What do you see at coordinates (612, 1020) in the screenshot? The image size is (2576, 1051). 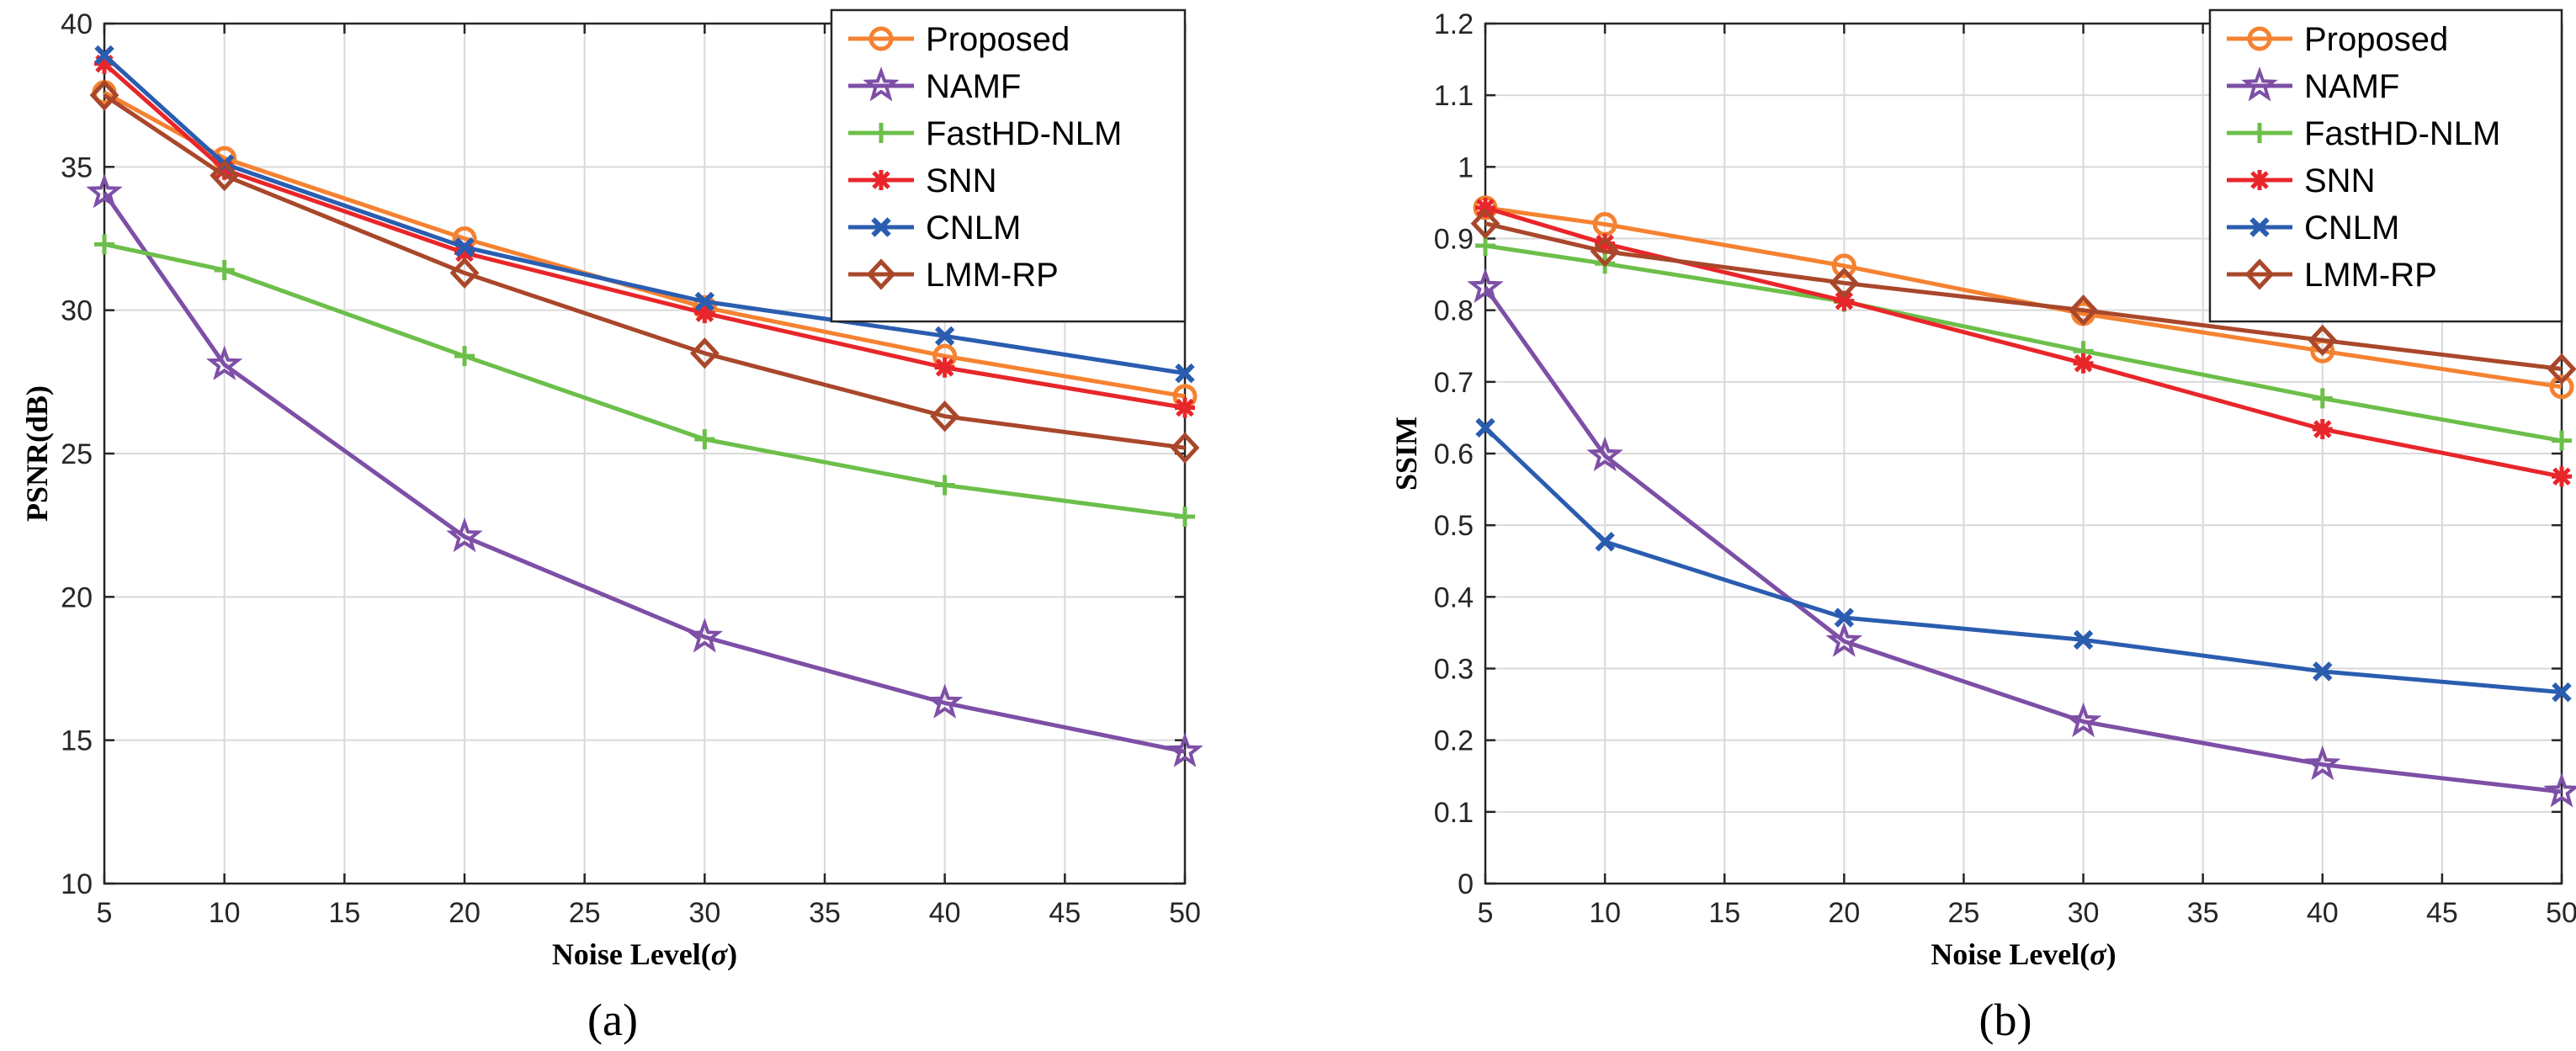 I see `panel-caption: (a)` at bounding box center [612, 1020].